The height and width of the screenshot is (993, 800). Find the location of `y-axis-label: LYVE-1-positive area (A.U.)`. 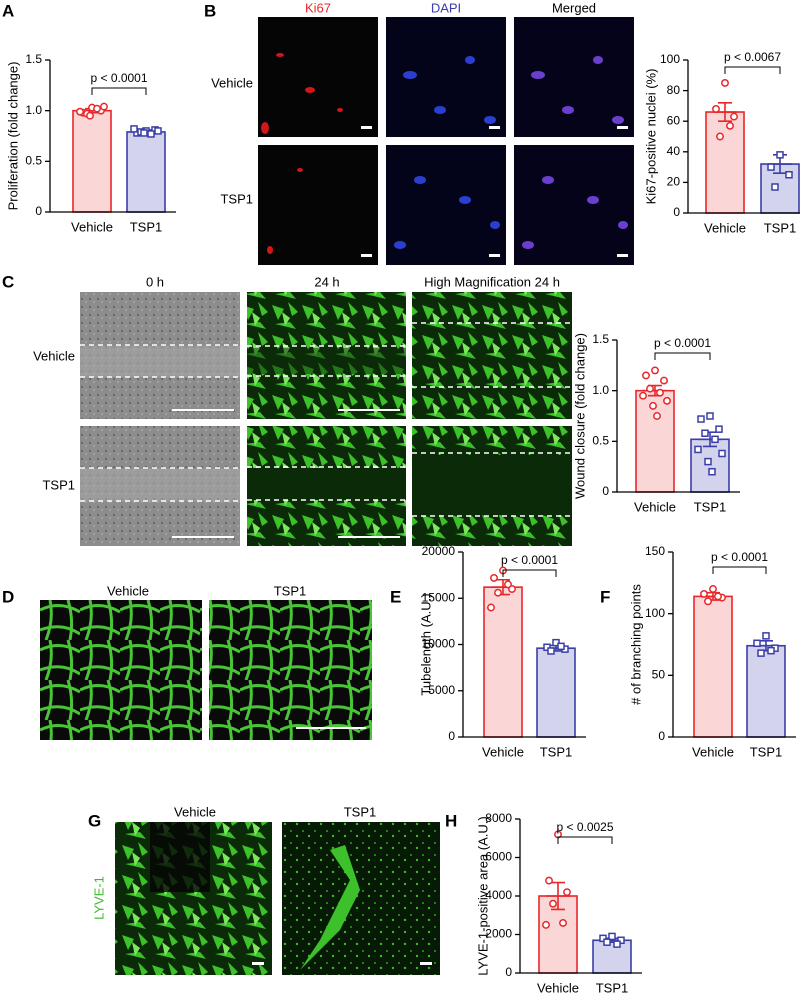

y-axis-label: LYVE-1-positive area (A.U.) is located at coordinates (482, 895).